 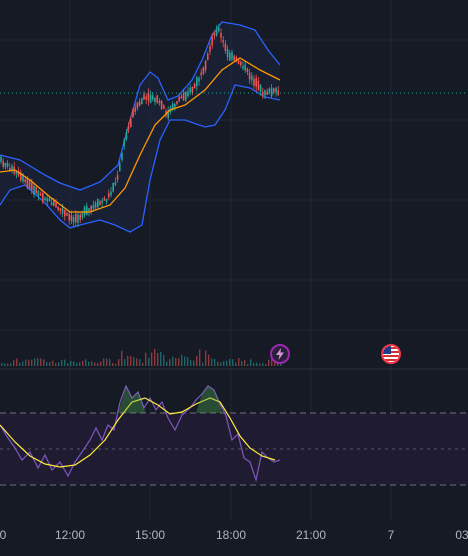 I want to click on event-marker-us, so click(x=391, y=354).